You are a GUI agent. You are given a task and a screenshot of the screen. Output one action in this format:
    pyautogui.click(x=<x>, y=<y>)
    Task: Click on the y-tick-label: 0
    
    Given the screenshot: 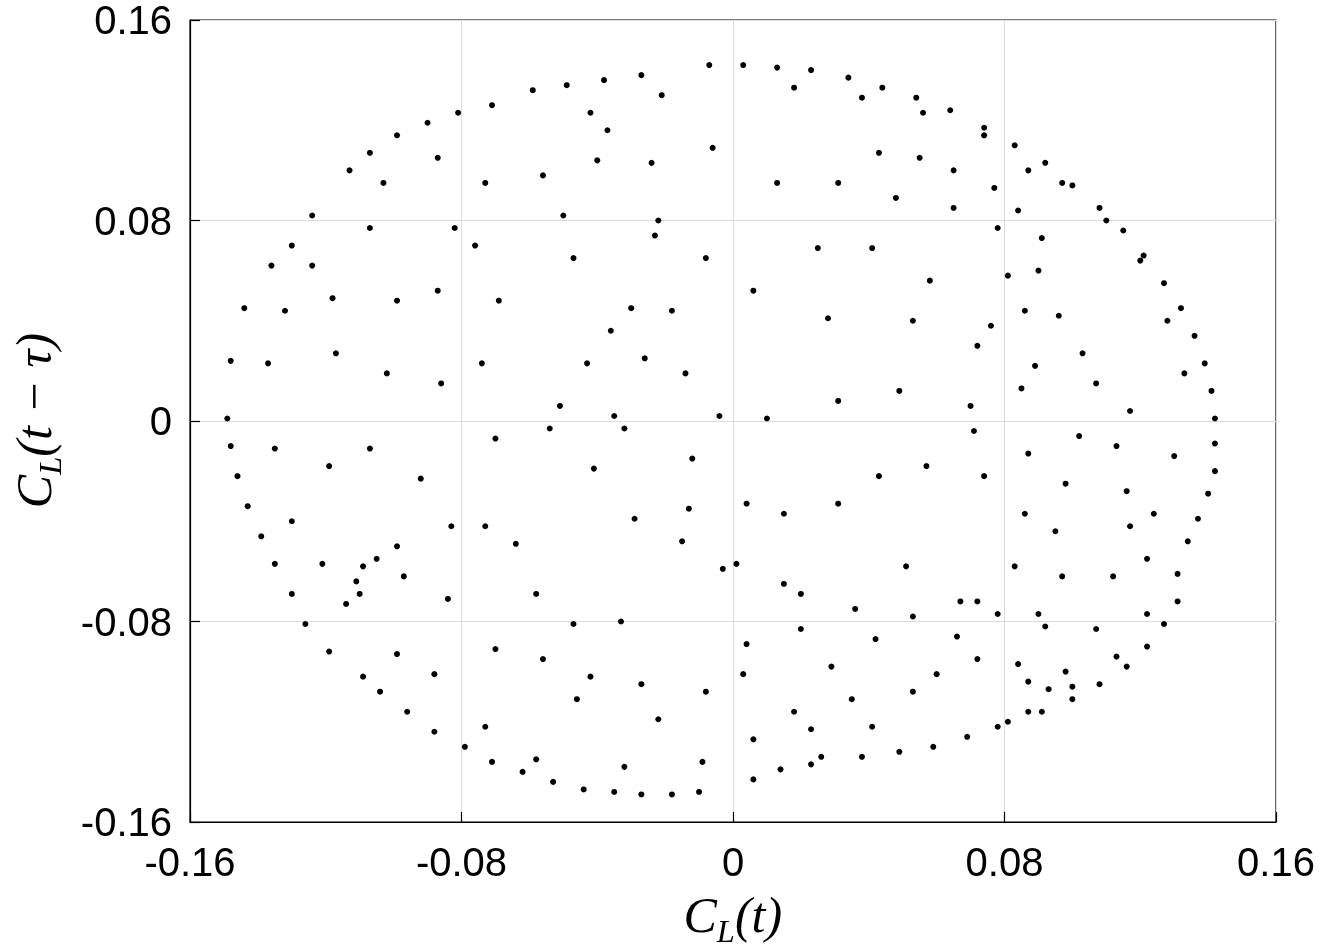 What is the action you would take?
    pyautogui.click(x=160, y=421)
    